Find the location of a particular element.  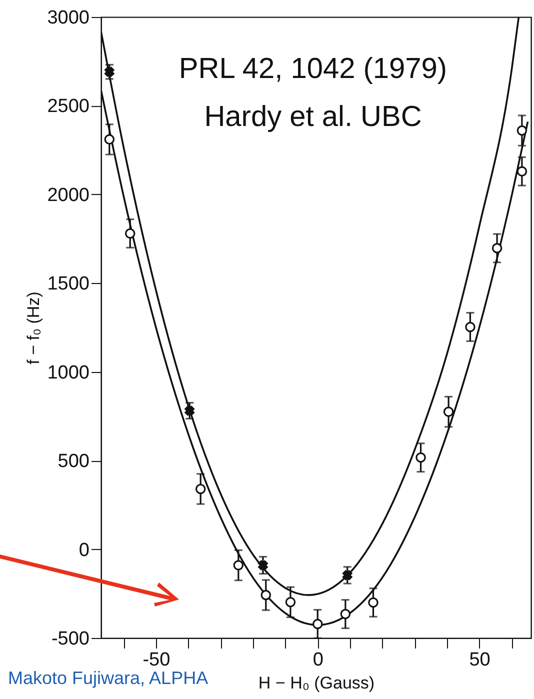

y-tick-label: 0 is located at coordinates (84, 550).